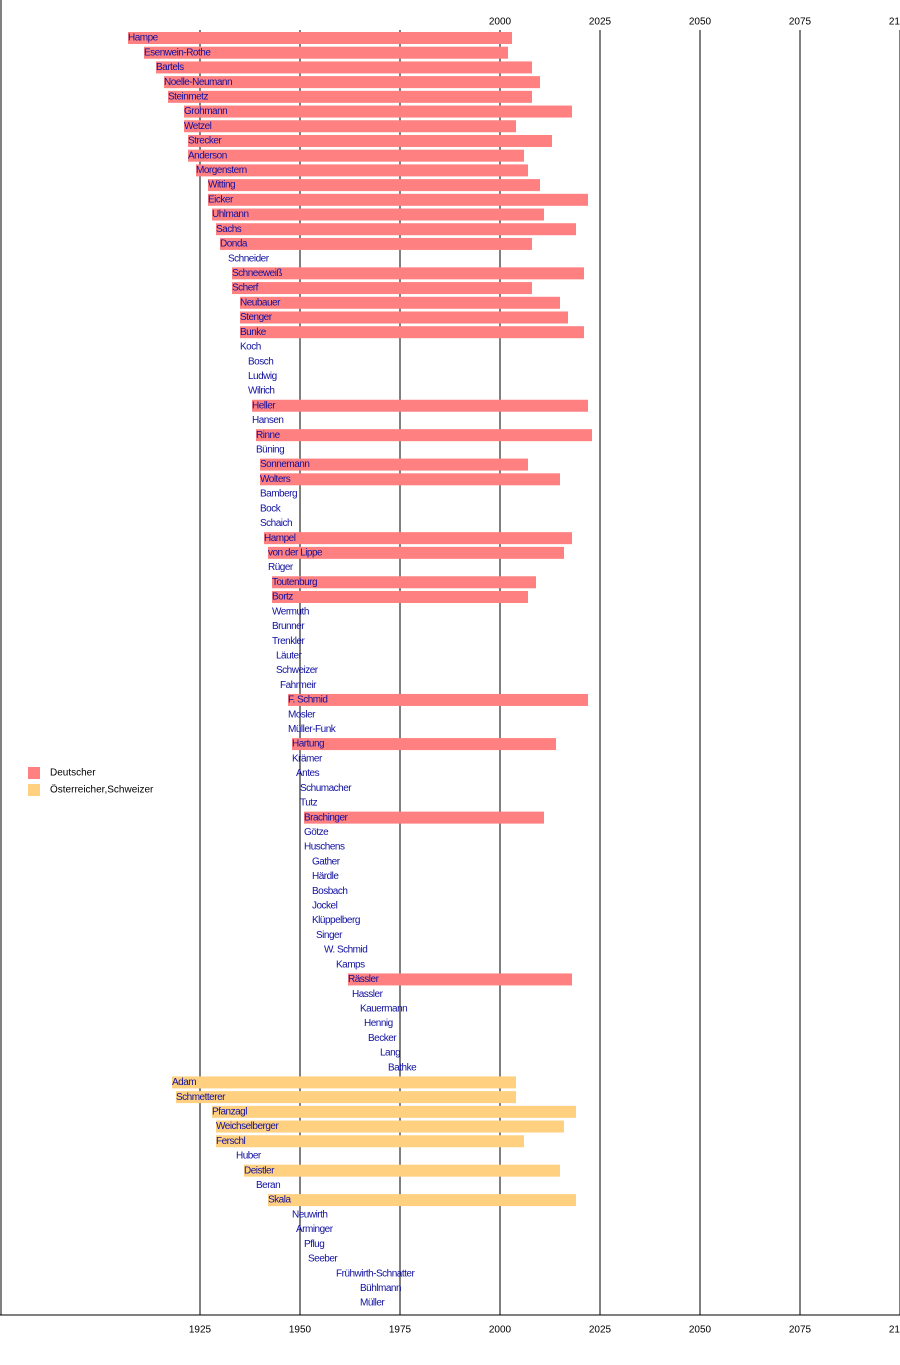 The height and width of the screenshot is (1365, 900). What do you see at coordinates (326, 861) in the screenshot?
I see `row-label: Gather` at bounding box center [326, 861].